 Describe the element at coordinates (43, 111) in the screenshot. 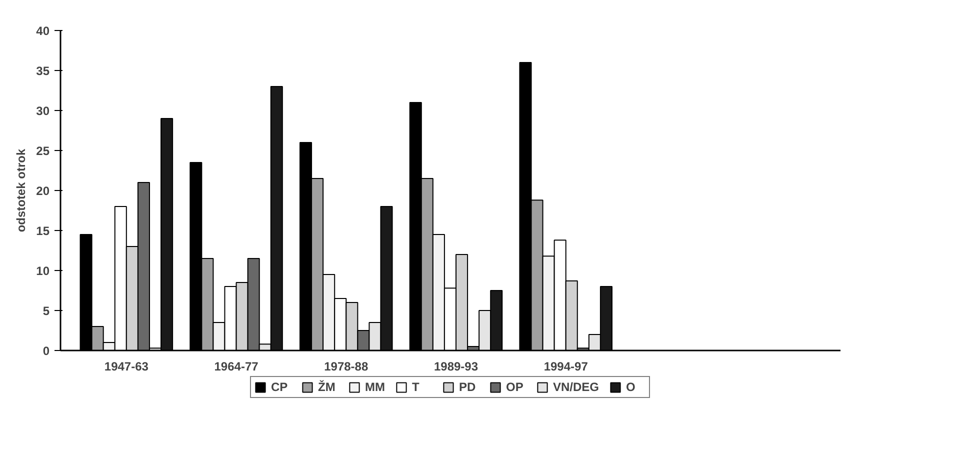

I see `y-tick-label: 30` at that location.